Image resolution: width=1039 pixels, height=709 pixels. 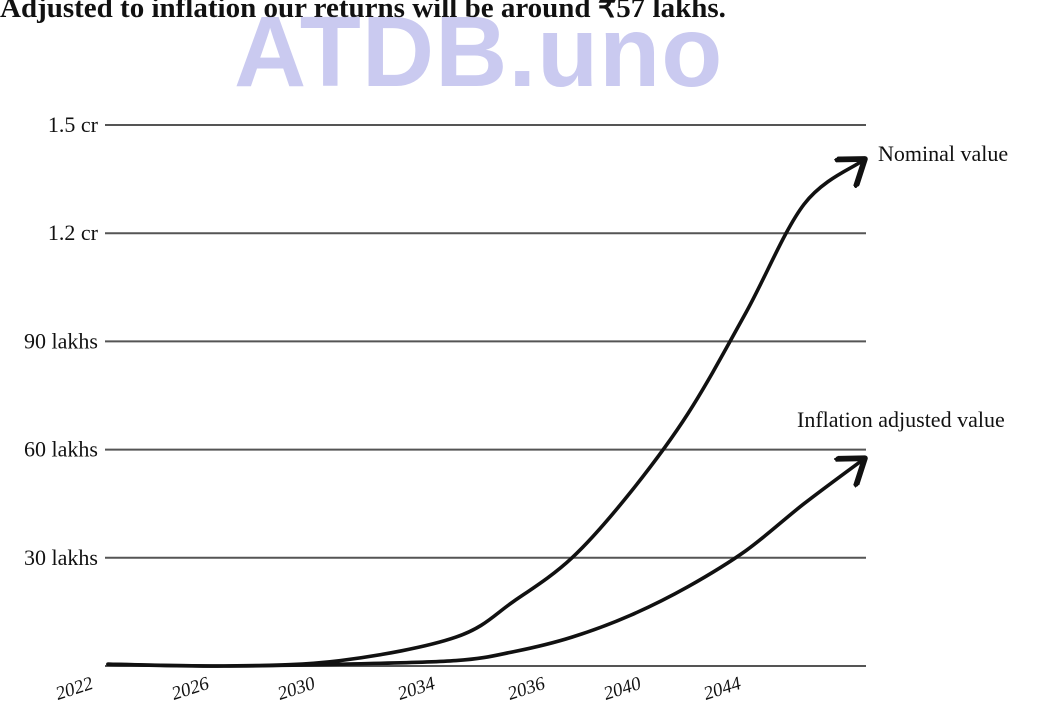 What do you see at coordinates (902, 286) in the screenshot?
I see `series-labels: Nominal value Inflation adjusted value` at bounding box center [902, 286].